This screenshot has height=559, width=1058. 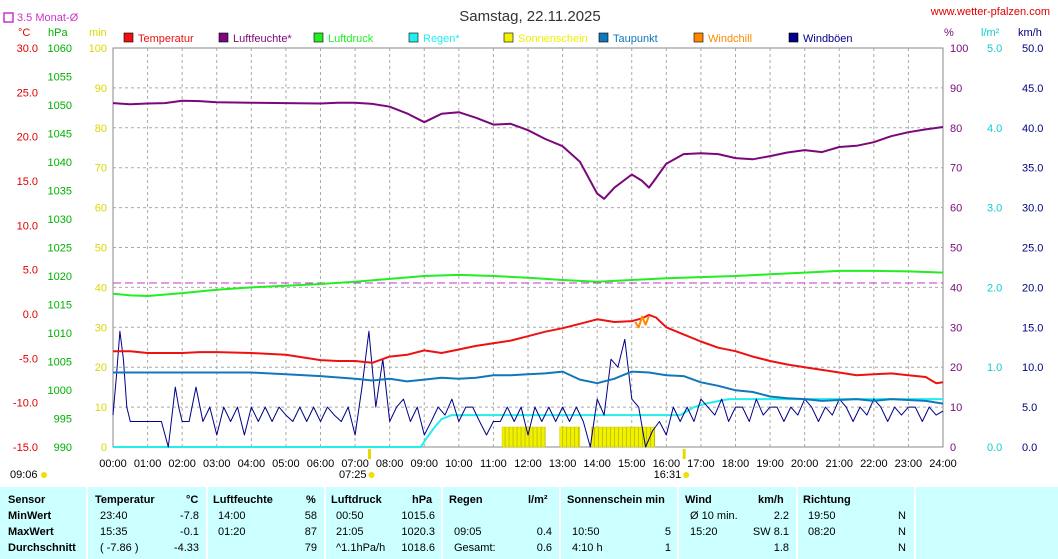 I want to click on wind-axis-tick-0: 50.0, so click(x=1032, y=49).